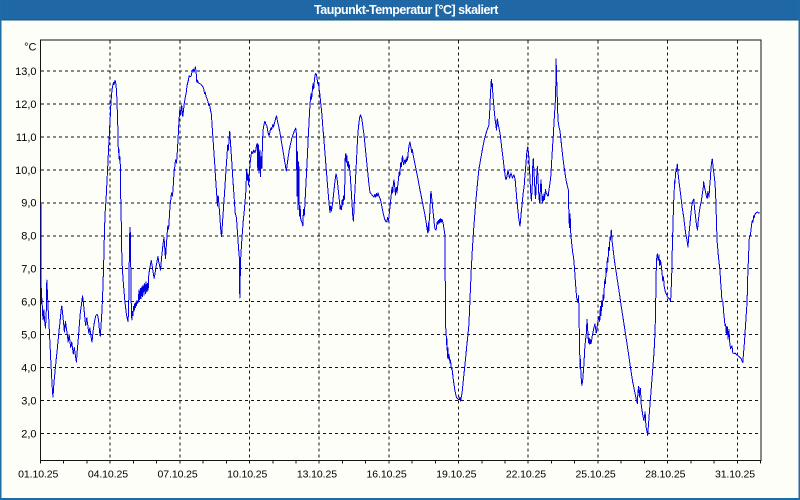  What do you see at coordinates (25, 171) in the screenshot?
I see `svg-text: 10,0` at bounding box center [25, 171].